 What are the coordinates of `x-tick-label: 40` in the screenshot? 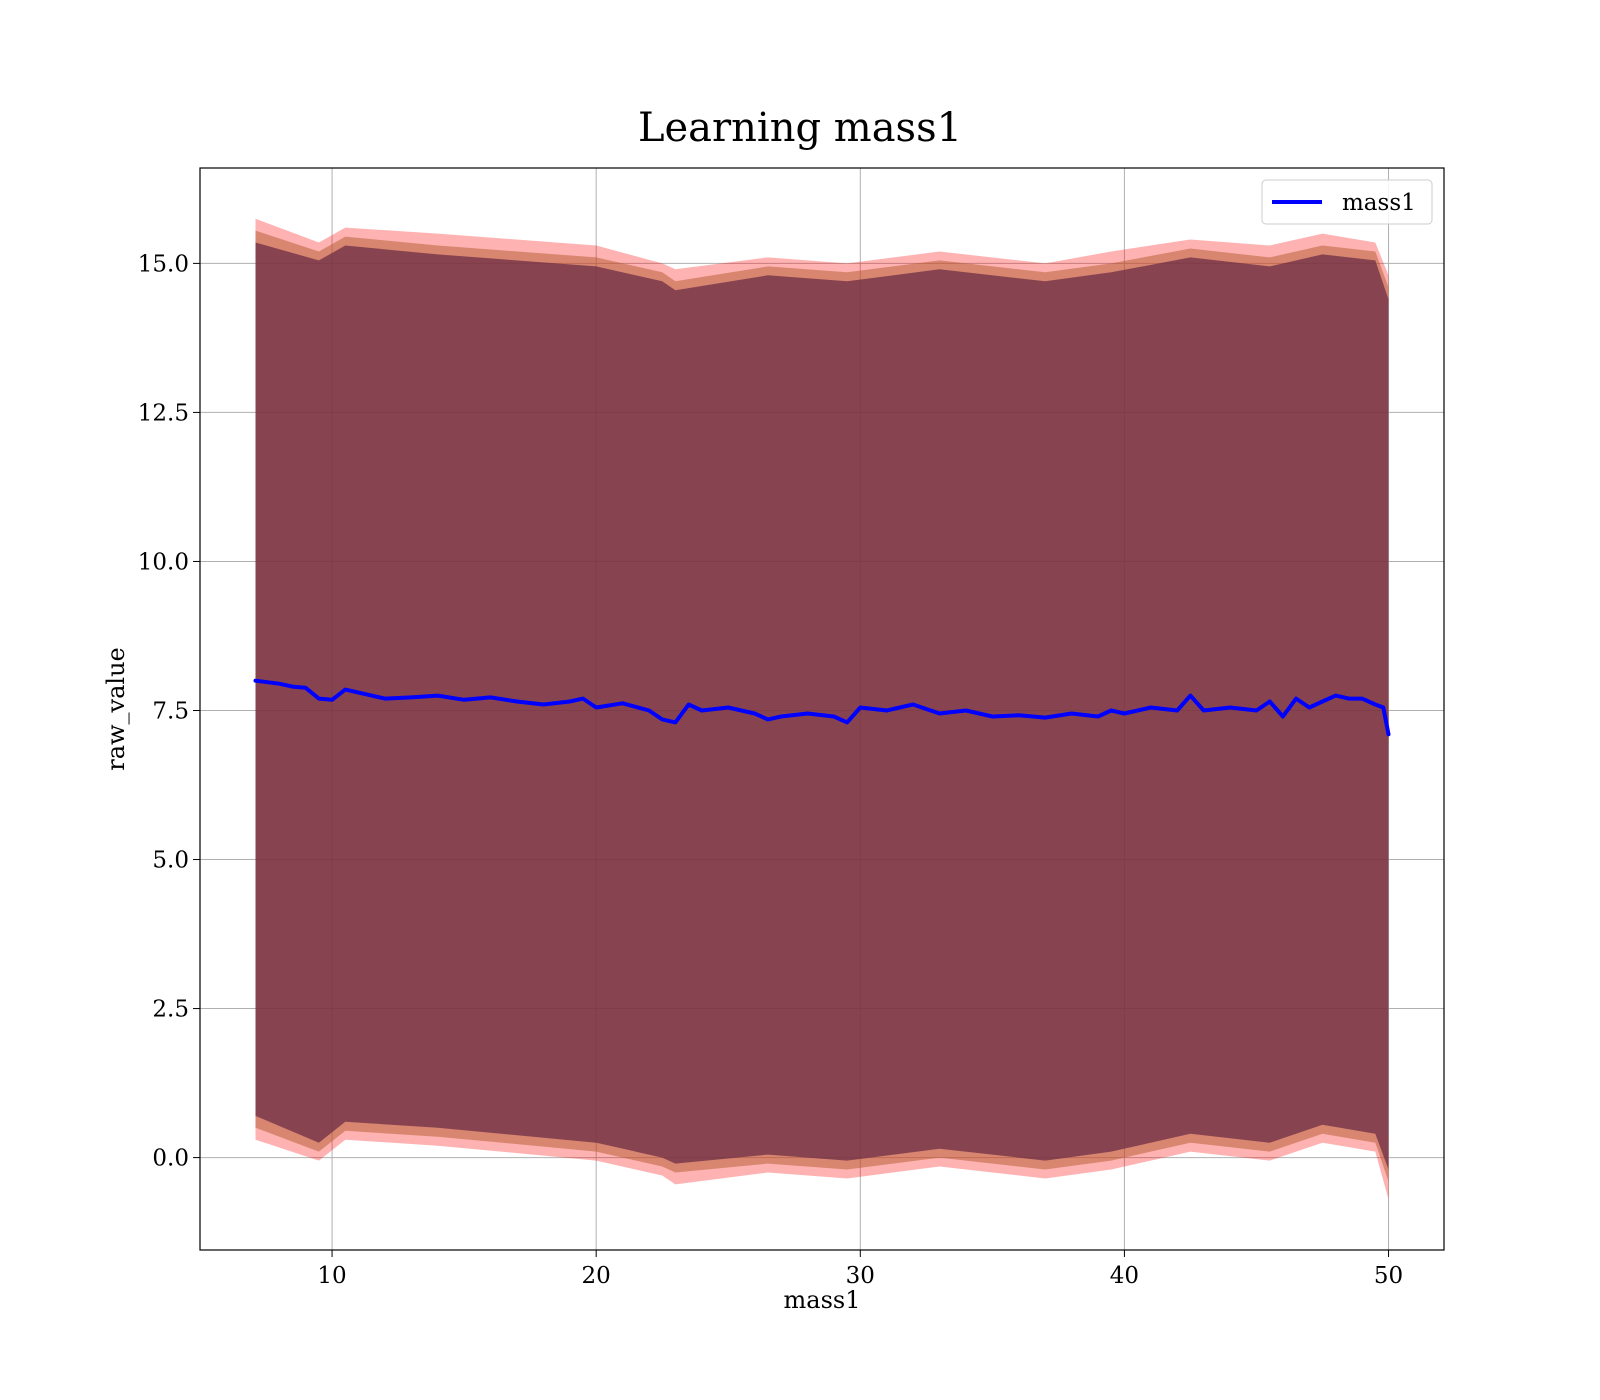 It's located at (1124, 1276).